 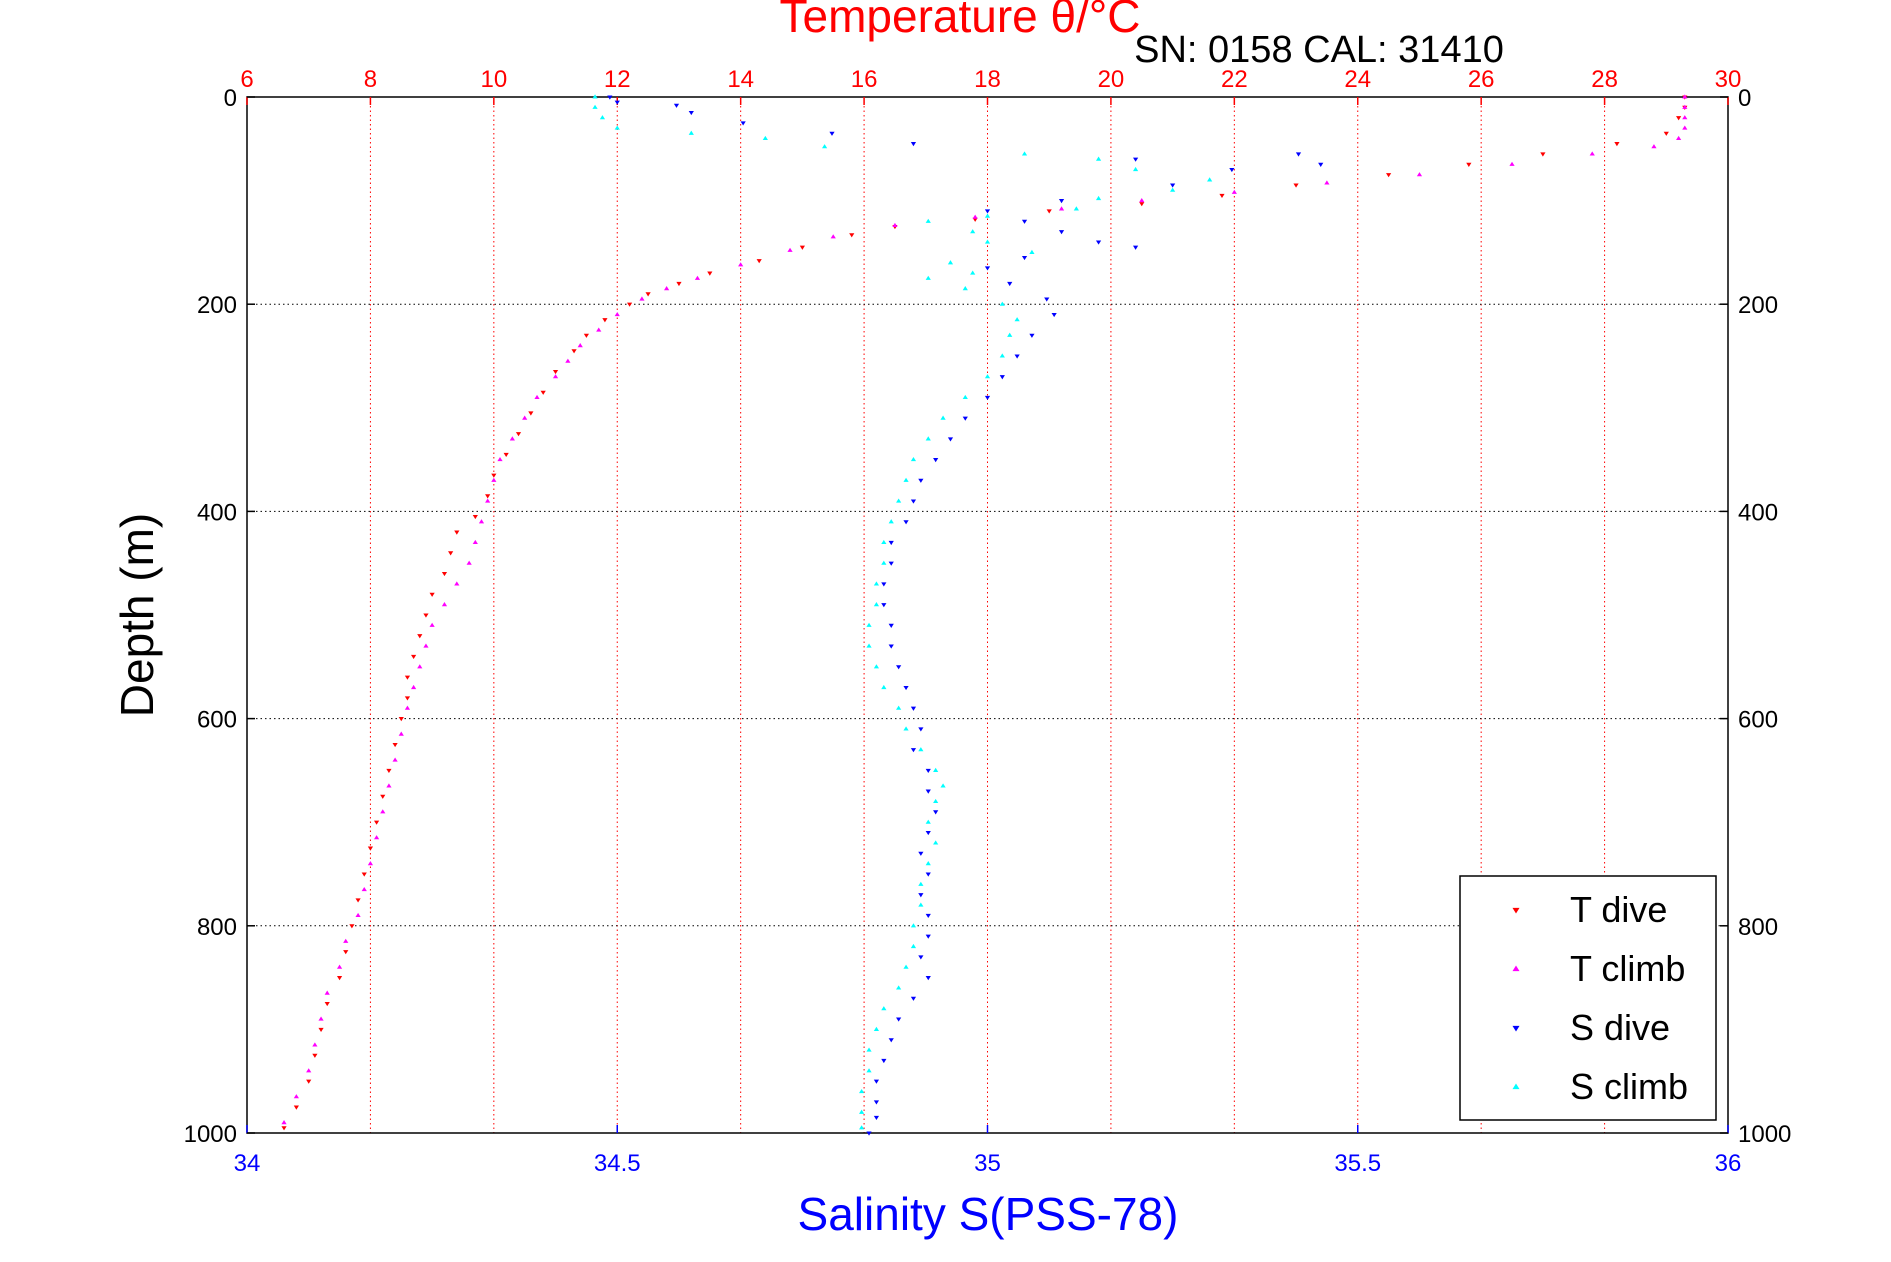 What do you see at coordinates (987, 1163) in the screenshot?
I see `salinity-tick-label: 35` at bounding box center [987, 1163].